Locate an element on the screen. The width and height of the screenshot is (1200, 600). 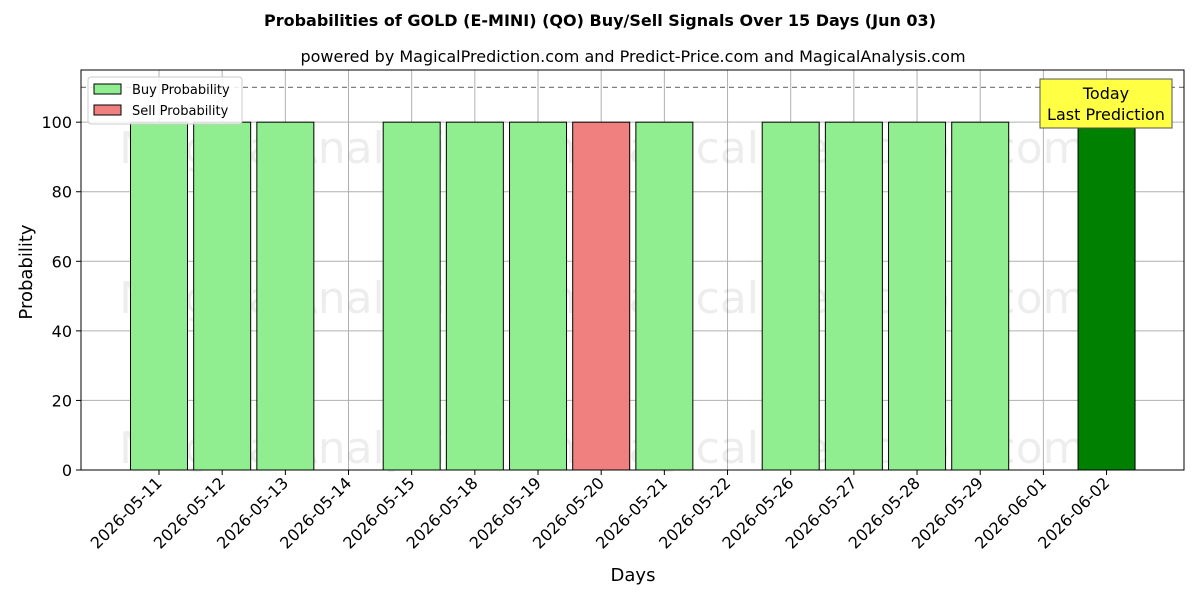
x-axis-label: Days is located at coordinates (633, 575).